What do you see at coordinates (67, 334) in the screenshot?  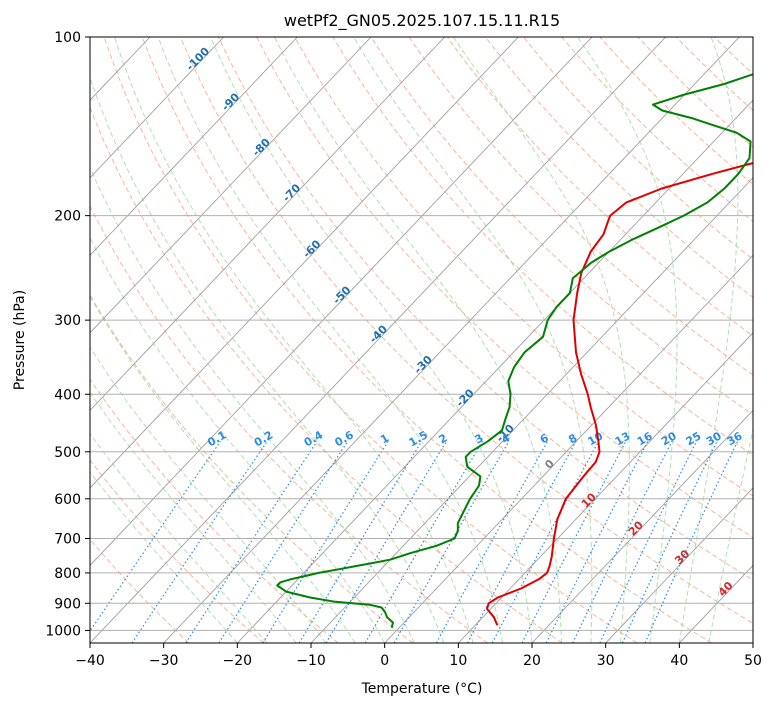 I see `y-axis: 100 200 300 400 500 600 700 800 900 1000` at bounding box center [67, 334].